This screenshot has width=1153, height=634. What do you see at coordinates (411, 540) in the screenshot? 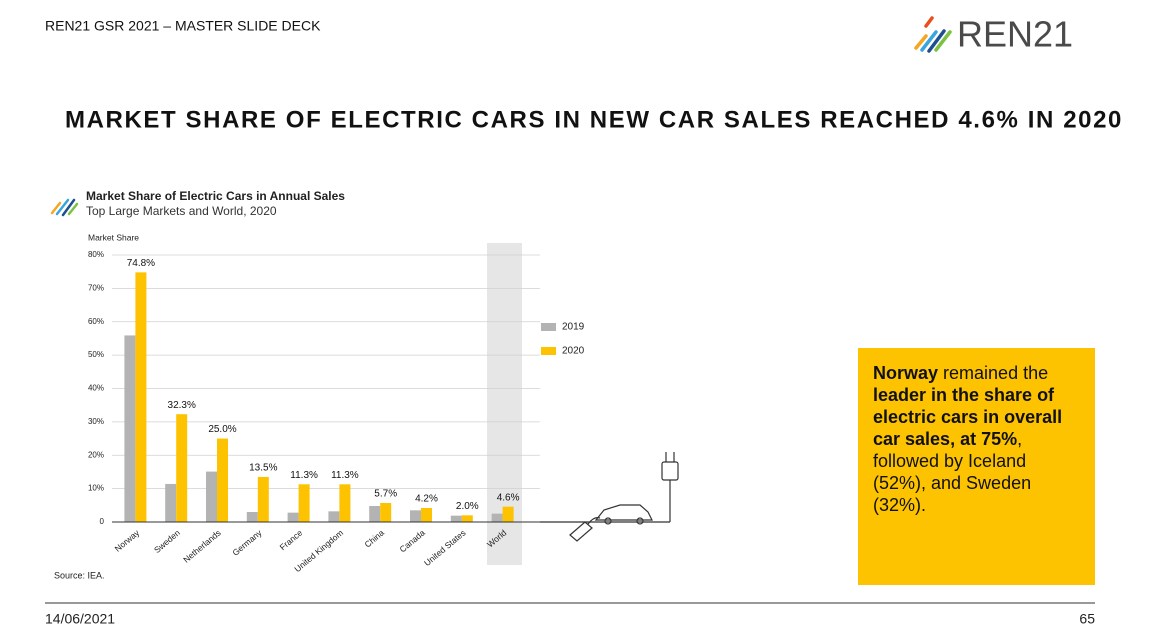
I see `x-tick-label: Canada` at bounding box center [411, 540].